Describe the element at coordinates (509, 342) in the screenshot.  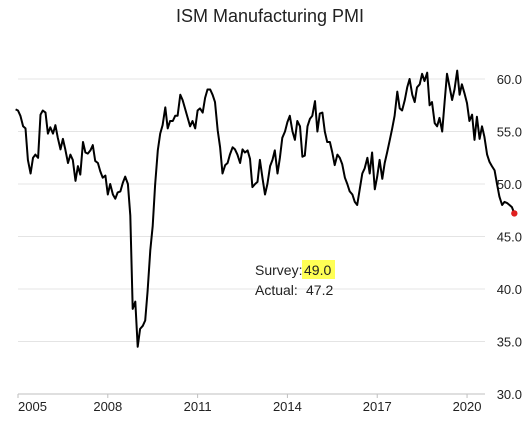
I see `y-tick-label-1: 35.0` at that location.